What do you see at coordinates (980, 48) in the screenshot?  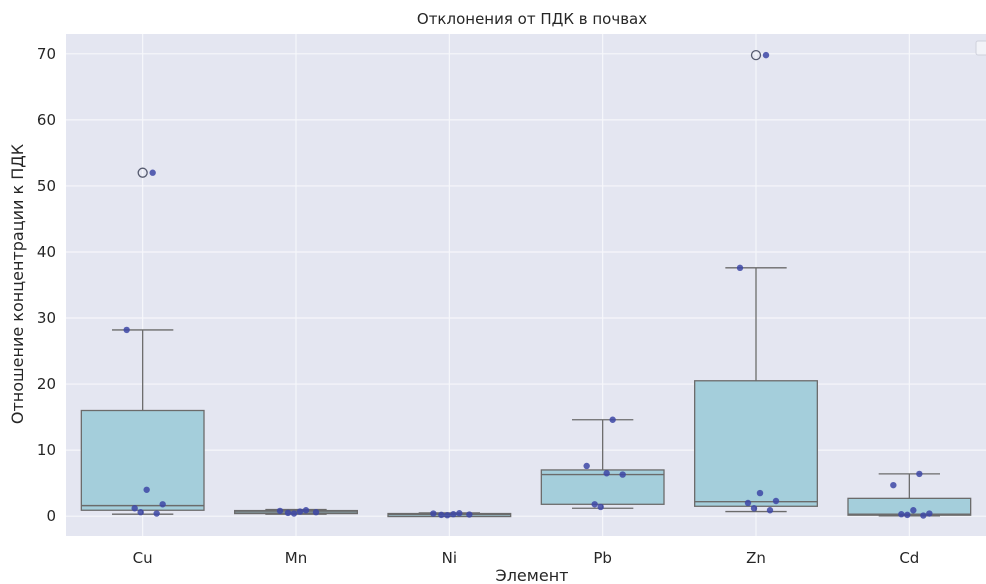 I see `legend` at bounding box center [980, 48].